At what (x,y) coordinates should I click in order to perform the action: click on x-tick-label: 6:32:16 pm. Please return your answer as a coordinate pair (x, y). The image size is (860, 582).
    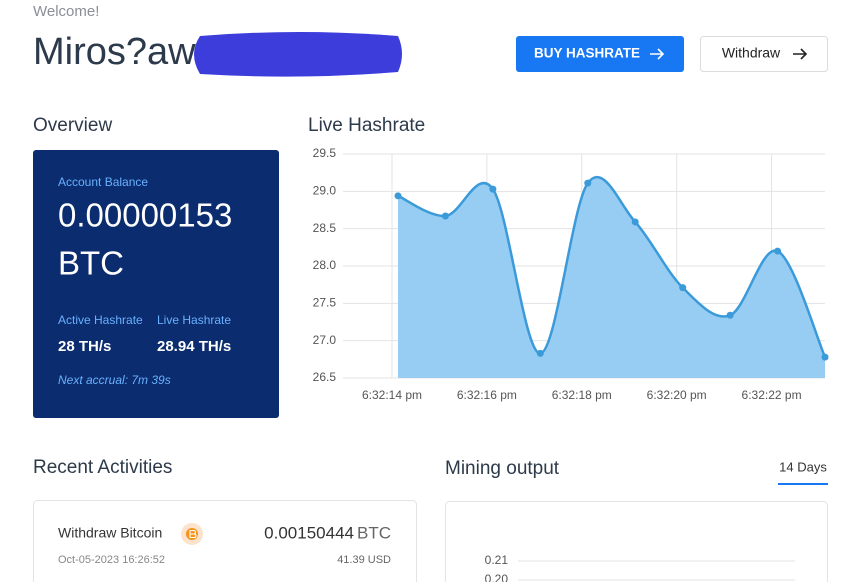
    Looking at the image, I should click on (487, 395).